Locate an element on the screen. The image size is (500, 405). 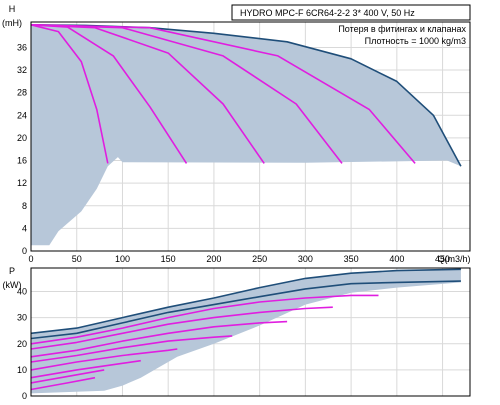
y-tick-label: 30 is located at coordinates (22, 318).